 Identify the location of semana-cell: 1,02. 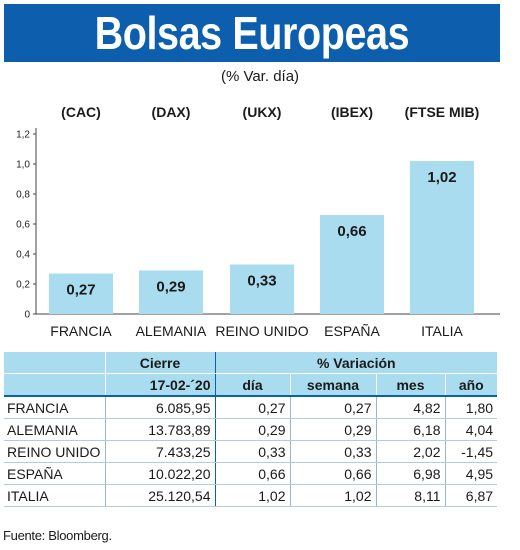
(333, 495).